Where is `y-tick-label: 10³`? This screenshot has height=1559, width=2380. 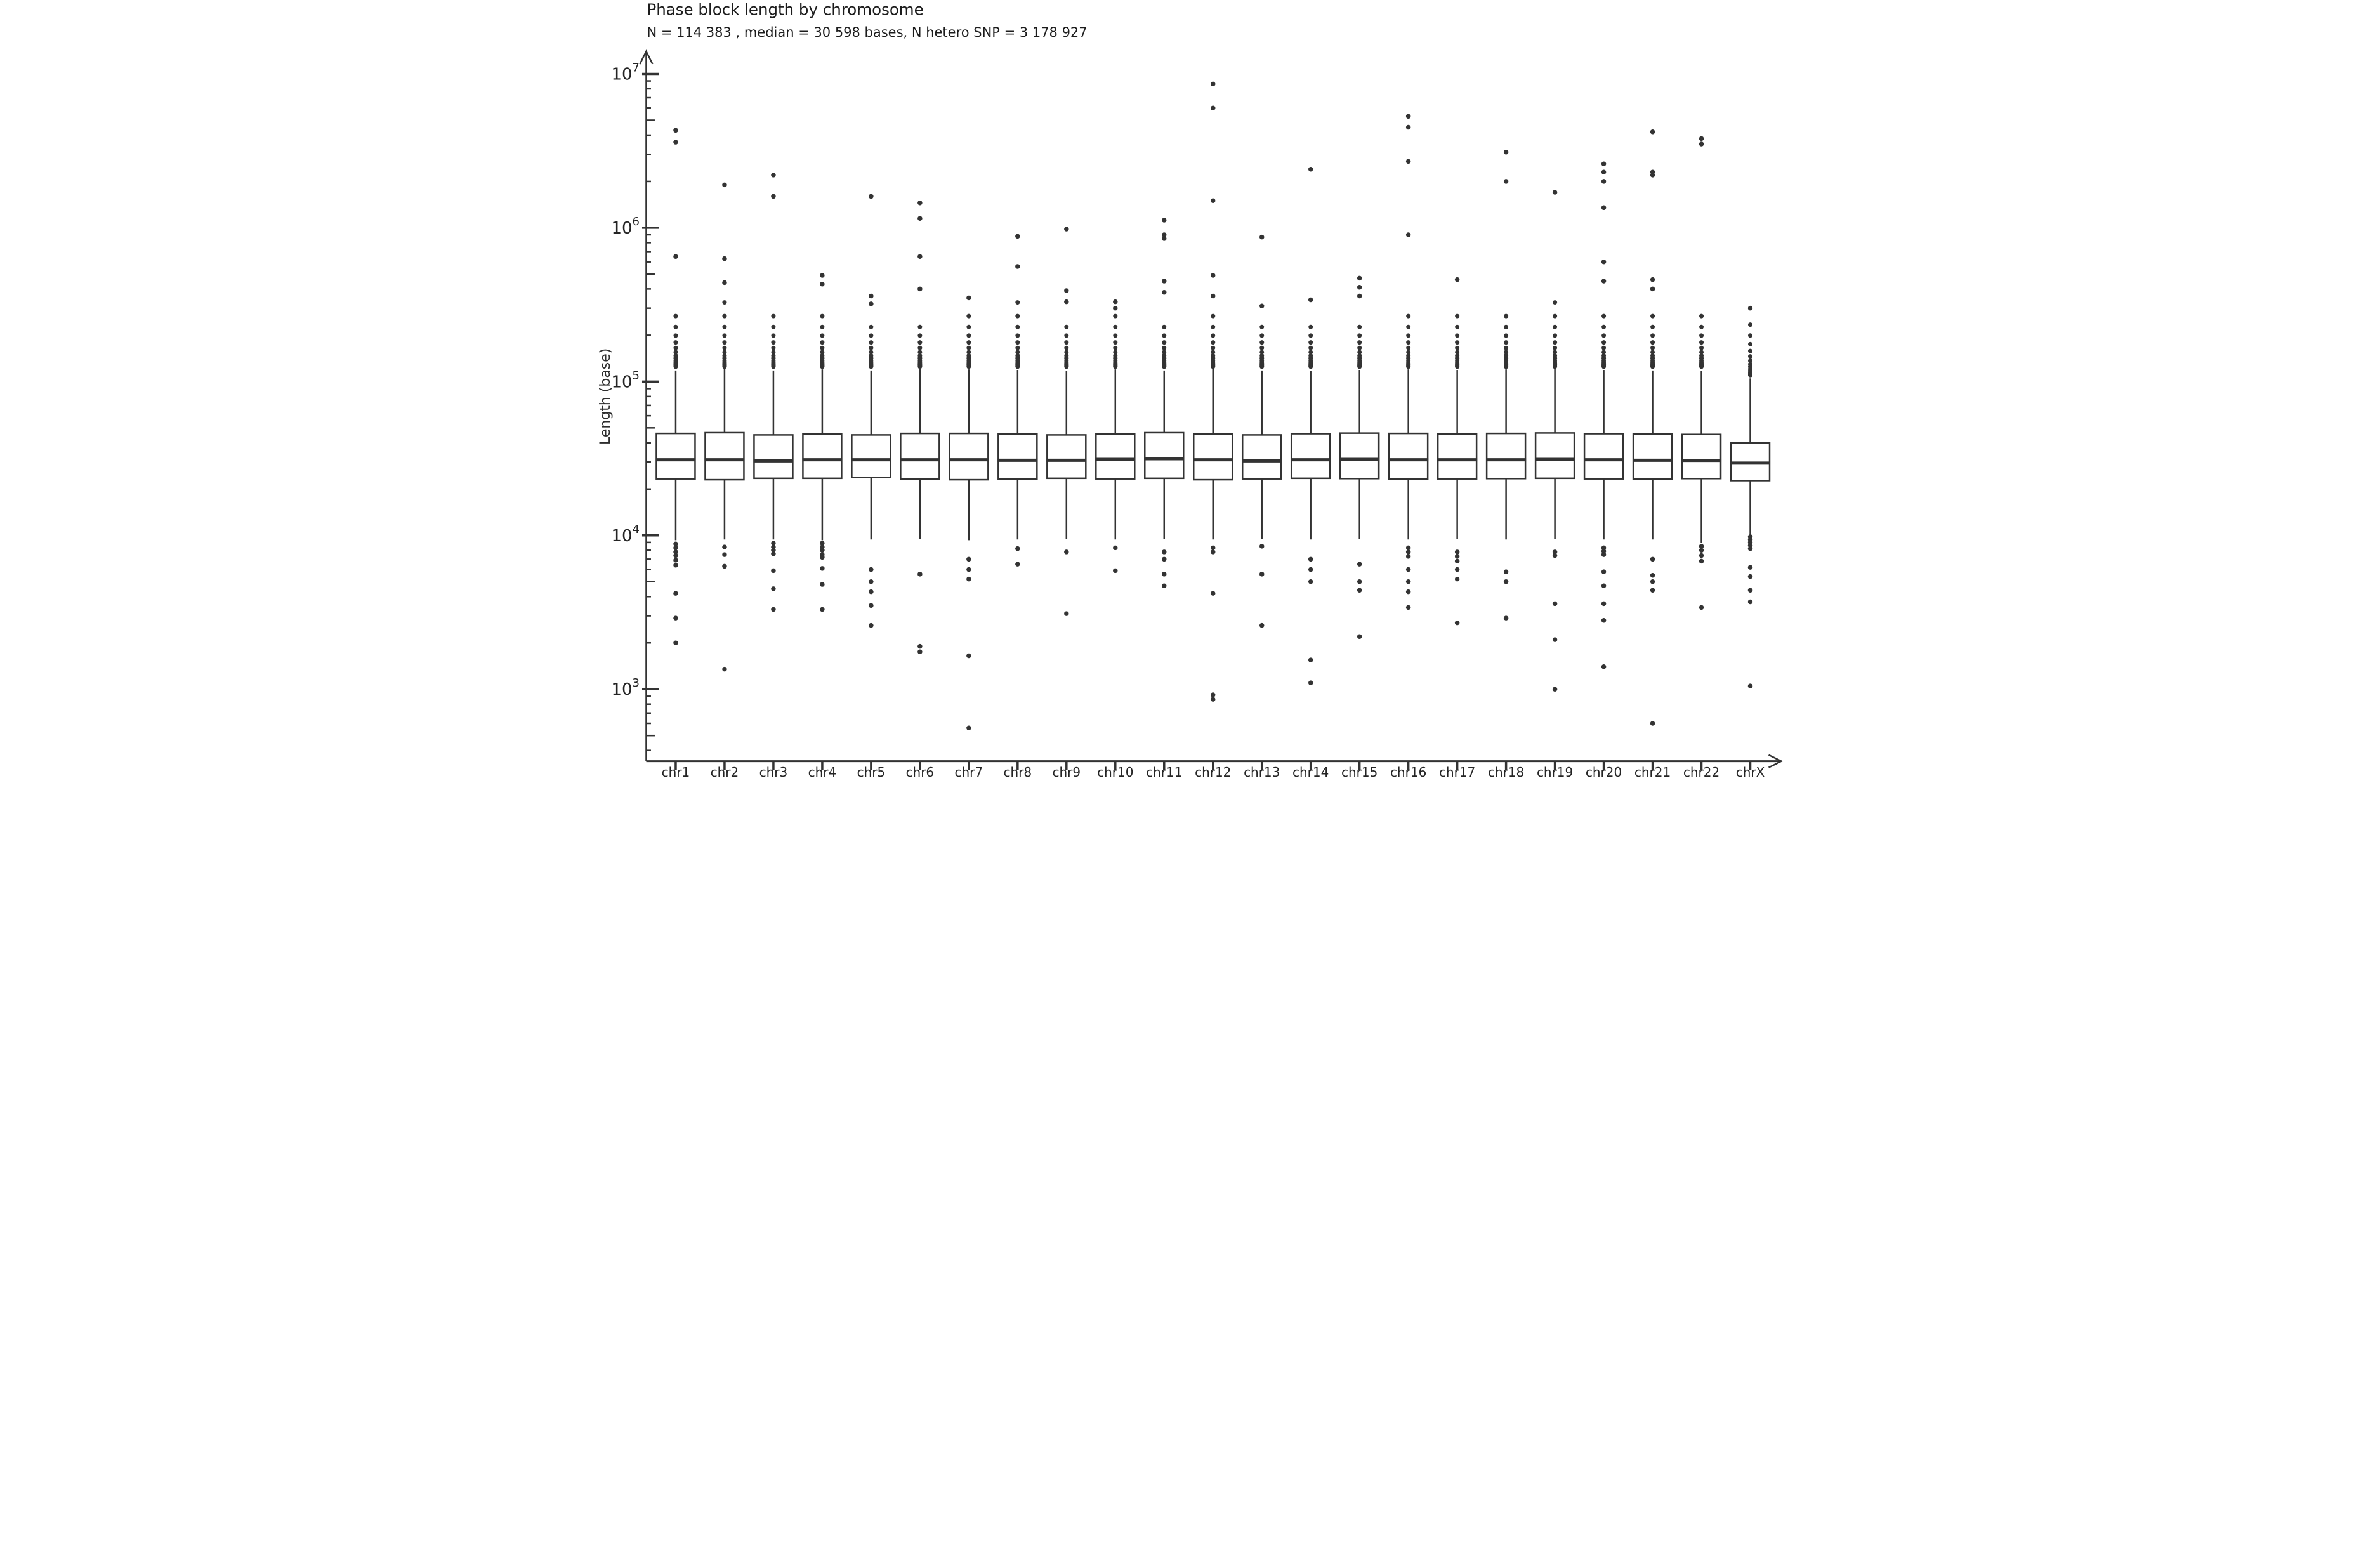
y-tick-label: 10³ is located at coordinates (625, 687).